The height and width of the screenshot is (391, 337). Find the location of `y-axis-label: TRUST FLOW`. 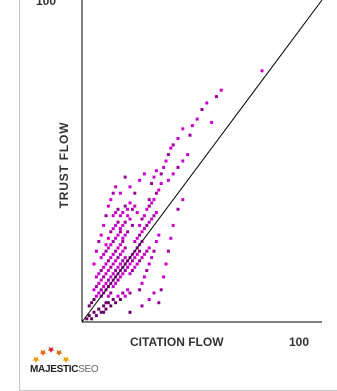

y-axis-label: TRUST FLOW is located at coordinates (64, 165).